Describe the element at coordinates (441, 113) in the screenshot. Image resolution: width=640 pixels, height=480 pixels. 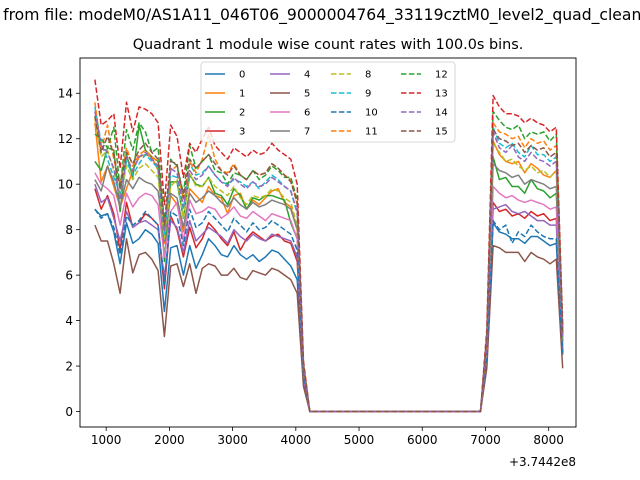
I see `legend-label-14: 14` at that location.